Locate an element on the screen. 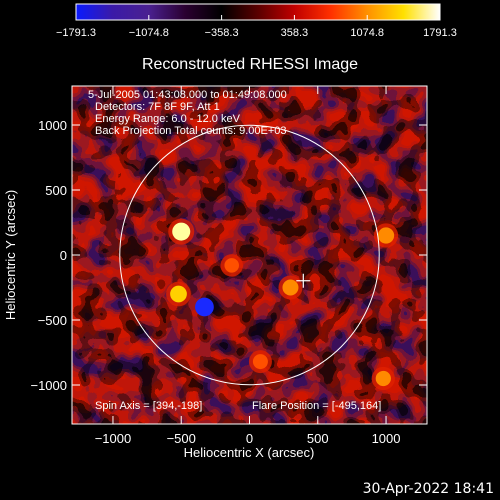  annotation-method: Back Projection Total counts: 9.00E+03 is located at coordinates (191, 131).